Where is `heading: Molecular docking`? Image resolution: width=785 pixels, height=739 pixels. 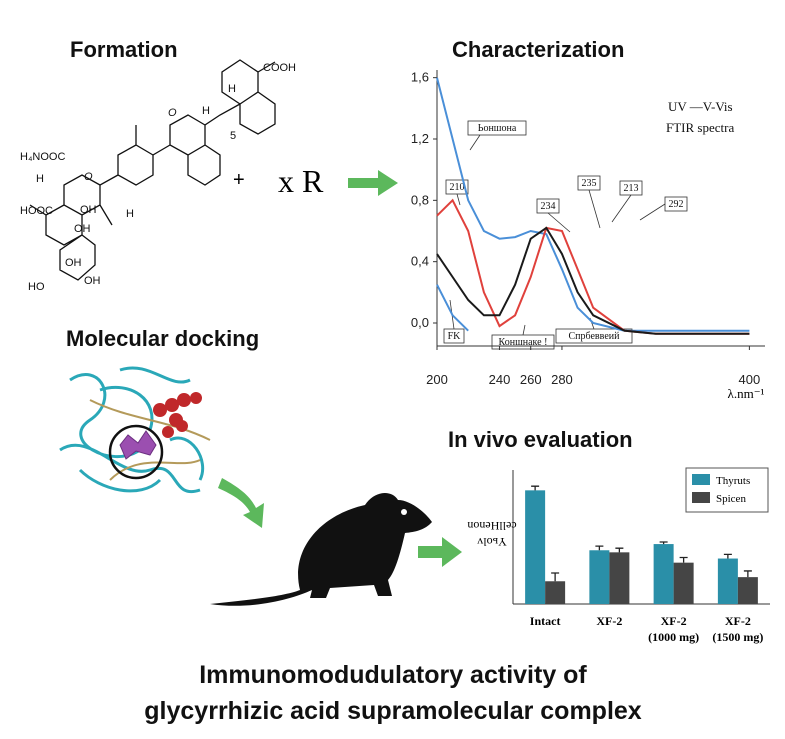 heading: Molecular docking is located at coordinates (162, 338).